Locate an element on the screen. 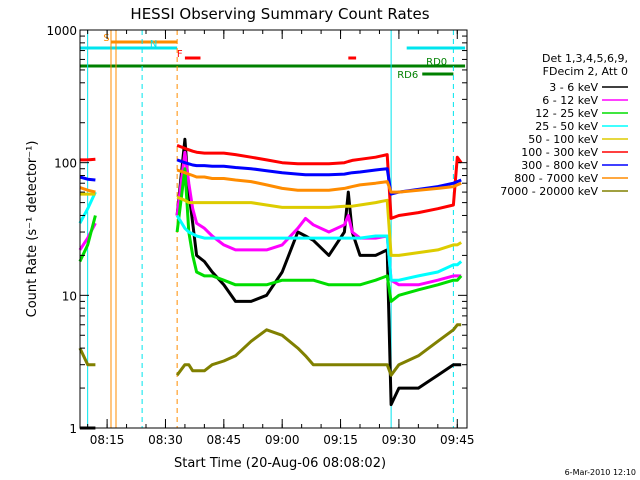  y-tick-label: 1 is located at coordinates (73, 429).